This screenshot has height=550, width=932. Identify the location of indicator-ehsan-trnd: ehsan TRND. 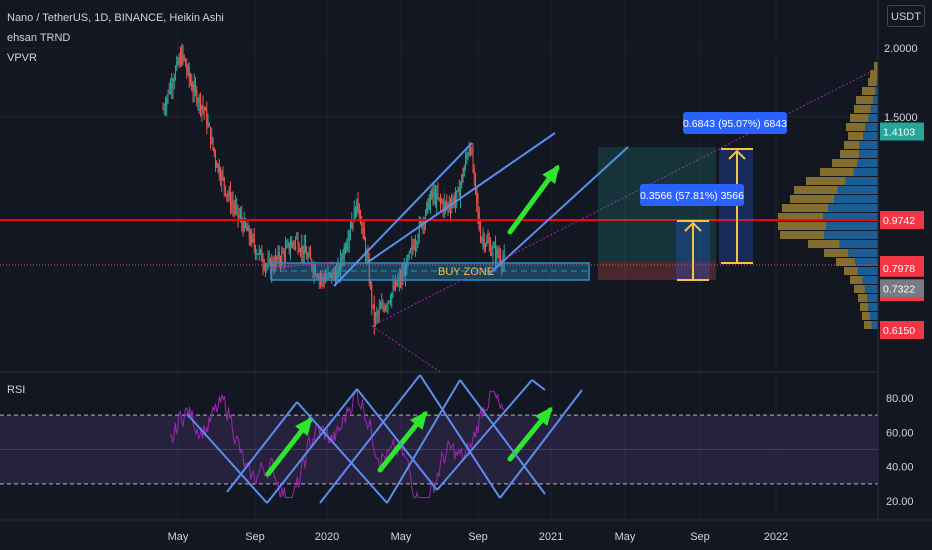
(39, 38).